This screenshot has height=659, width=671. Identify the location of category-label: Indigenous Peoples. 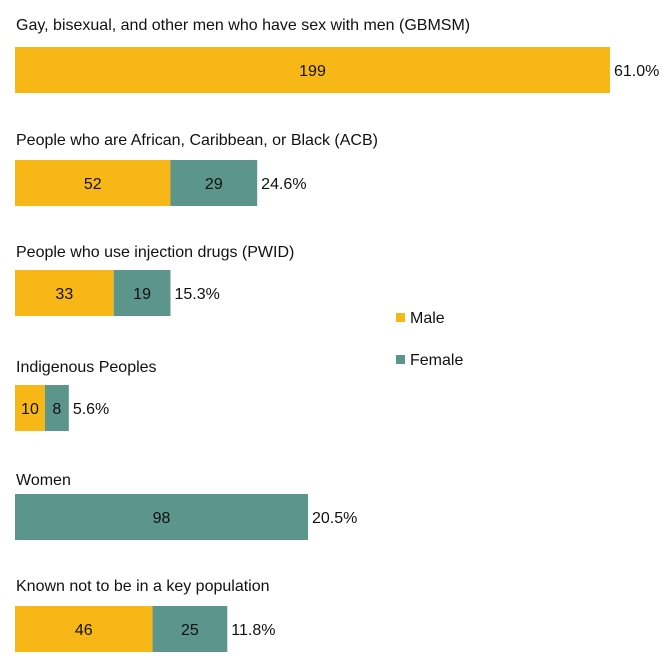
(86, 367).